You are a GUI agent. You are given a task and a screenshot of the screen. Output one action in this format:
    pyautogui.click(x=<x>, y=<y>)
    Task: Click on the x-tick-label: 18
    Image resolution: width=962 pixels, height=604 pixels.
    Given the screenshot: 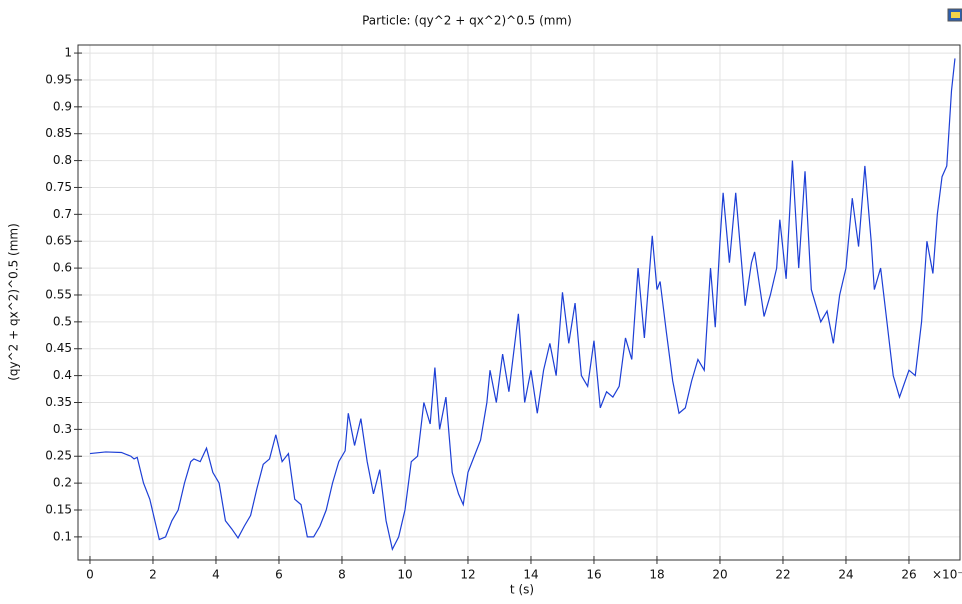 What is the action you would take?
    pyautogui.click(x=656, y=575)
    